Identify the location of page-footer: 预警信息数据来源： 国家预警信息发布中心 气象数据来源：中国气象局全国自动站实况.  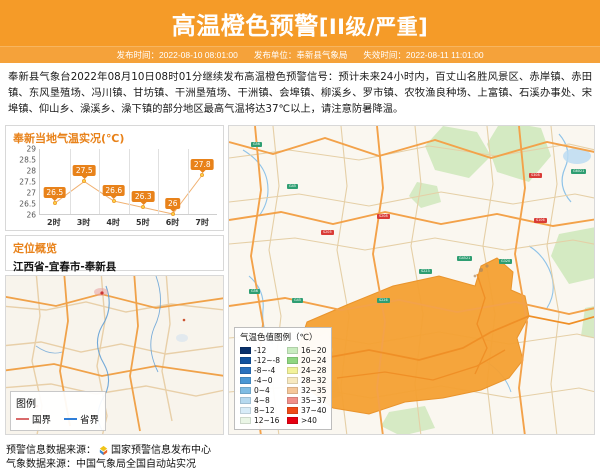
(300, 456).